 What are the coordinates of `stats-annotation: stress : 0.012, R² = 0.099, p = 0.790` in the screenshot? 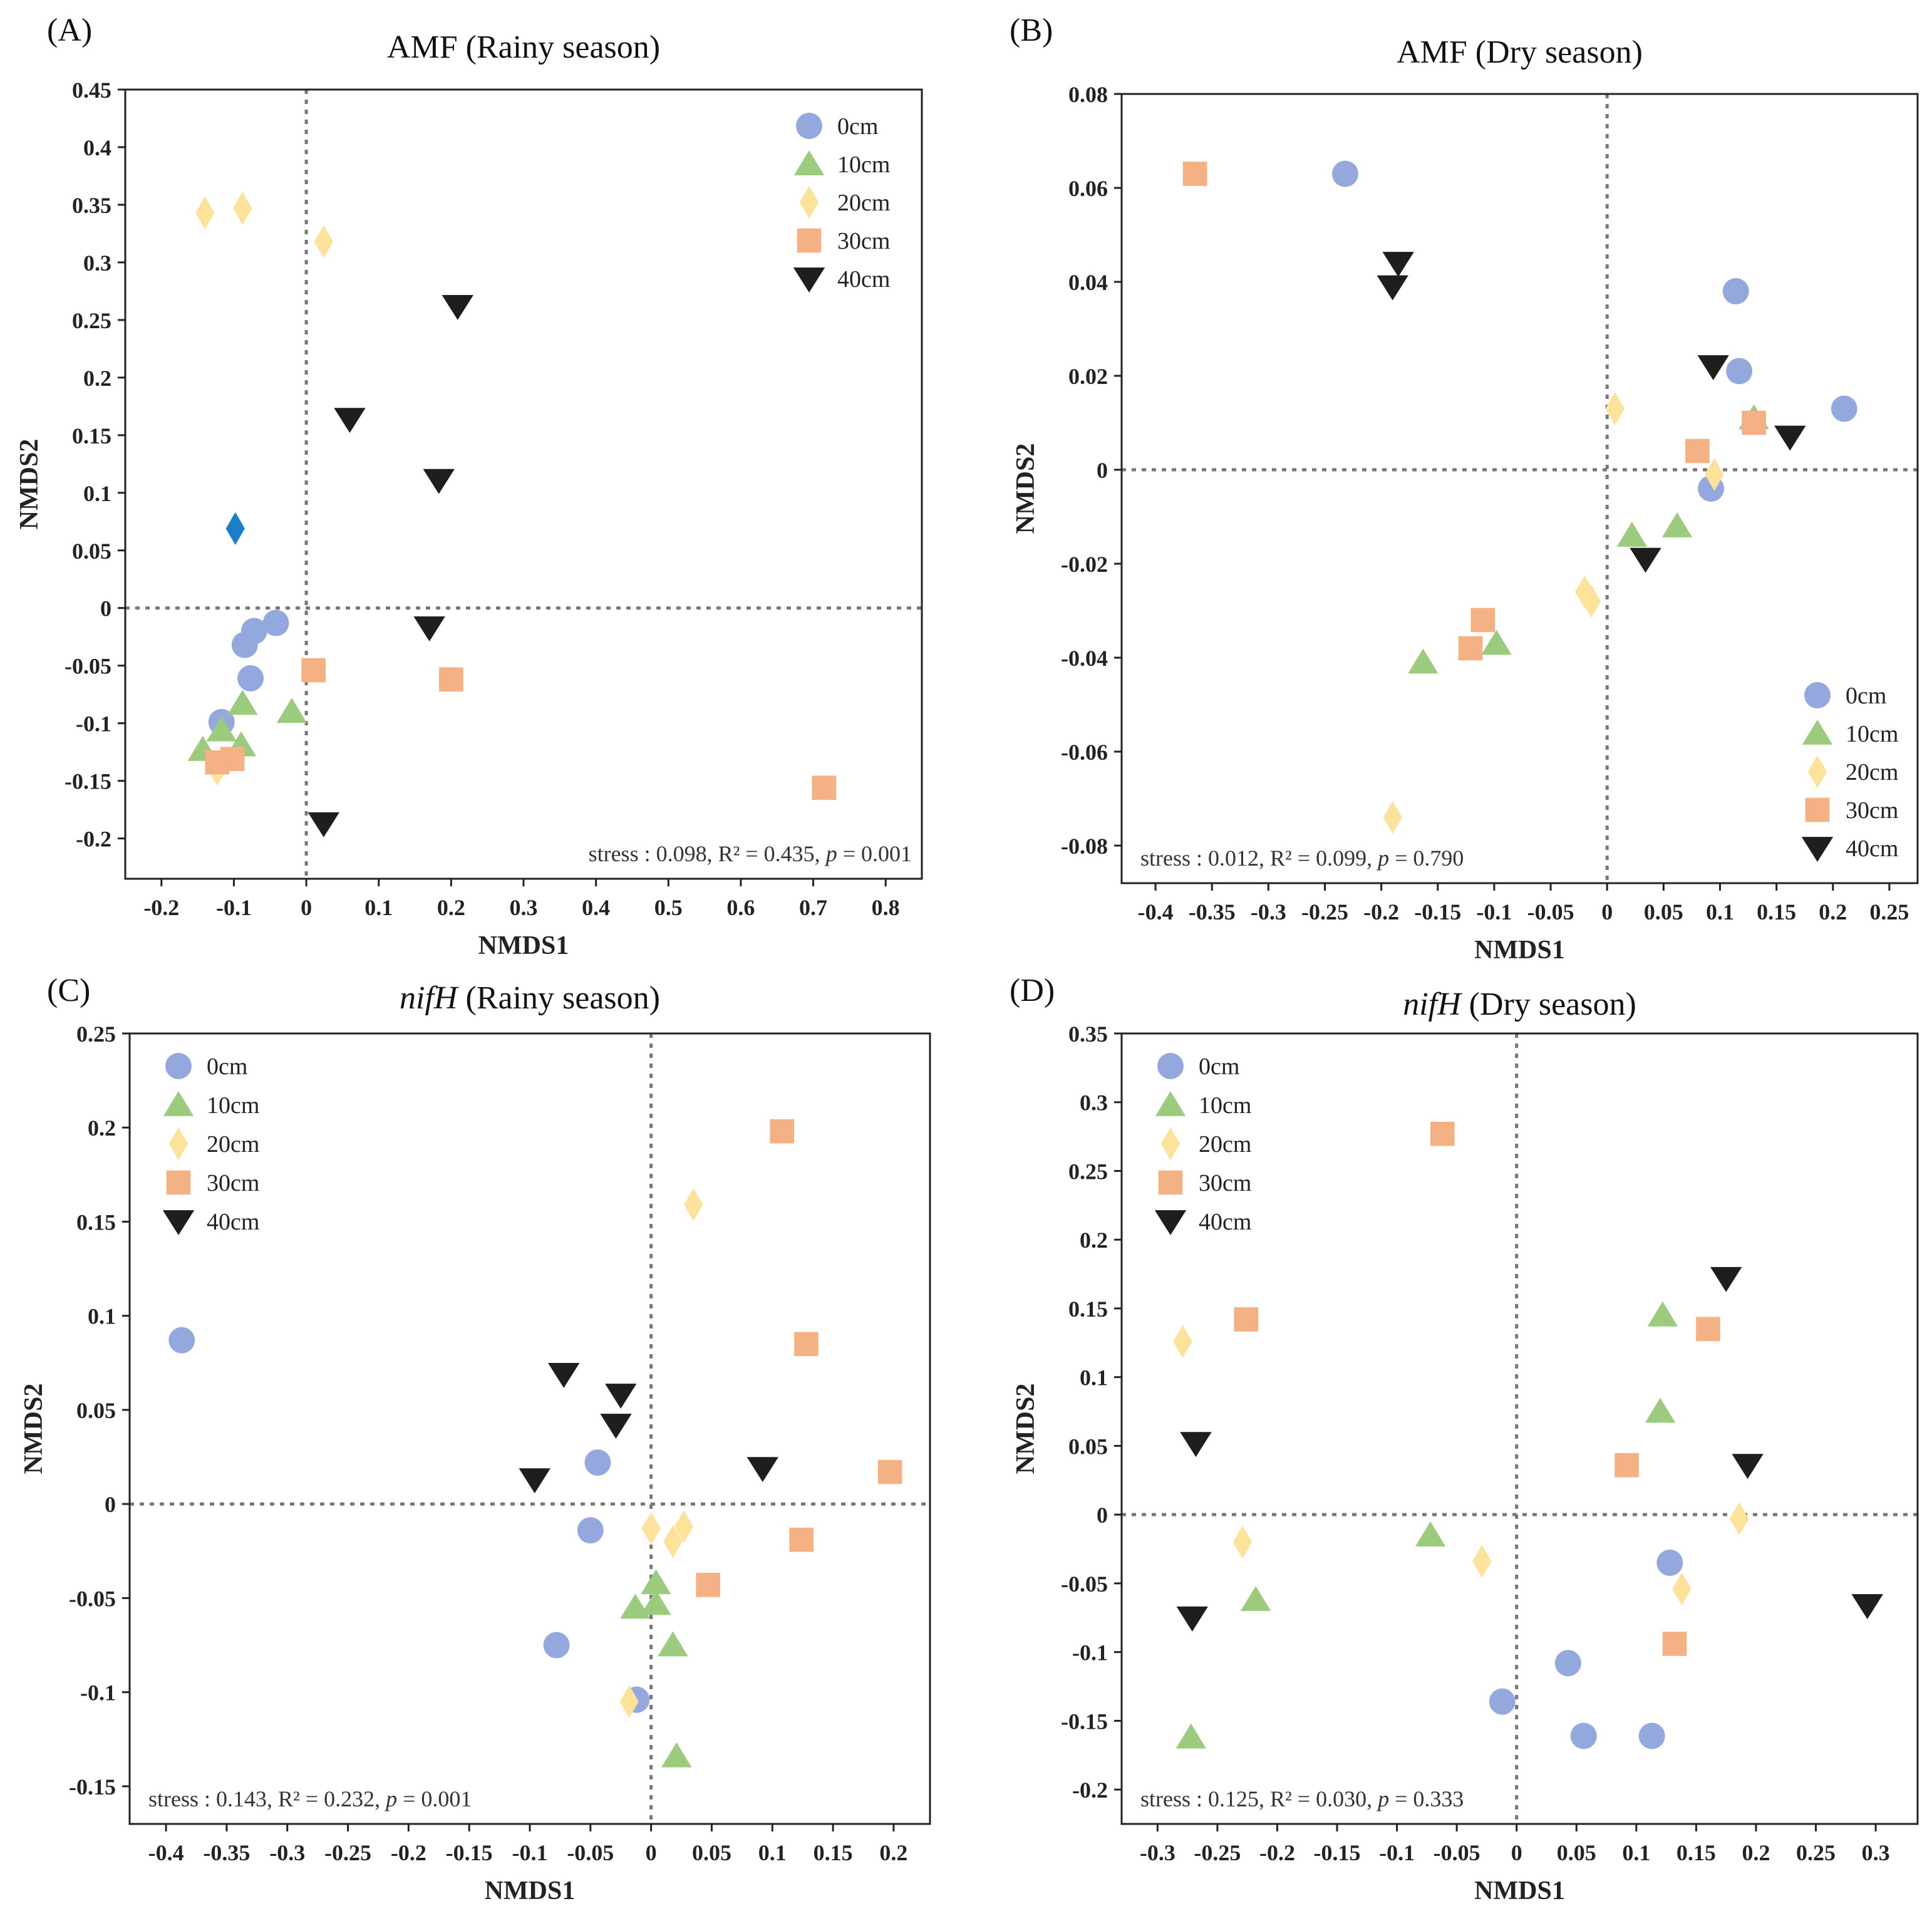 It's located at (1302, 858).